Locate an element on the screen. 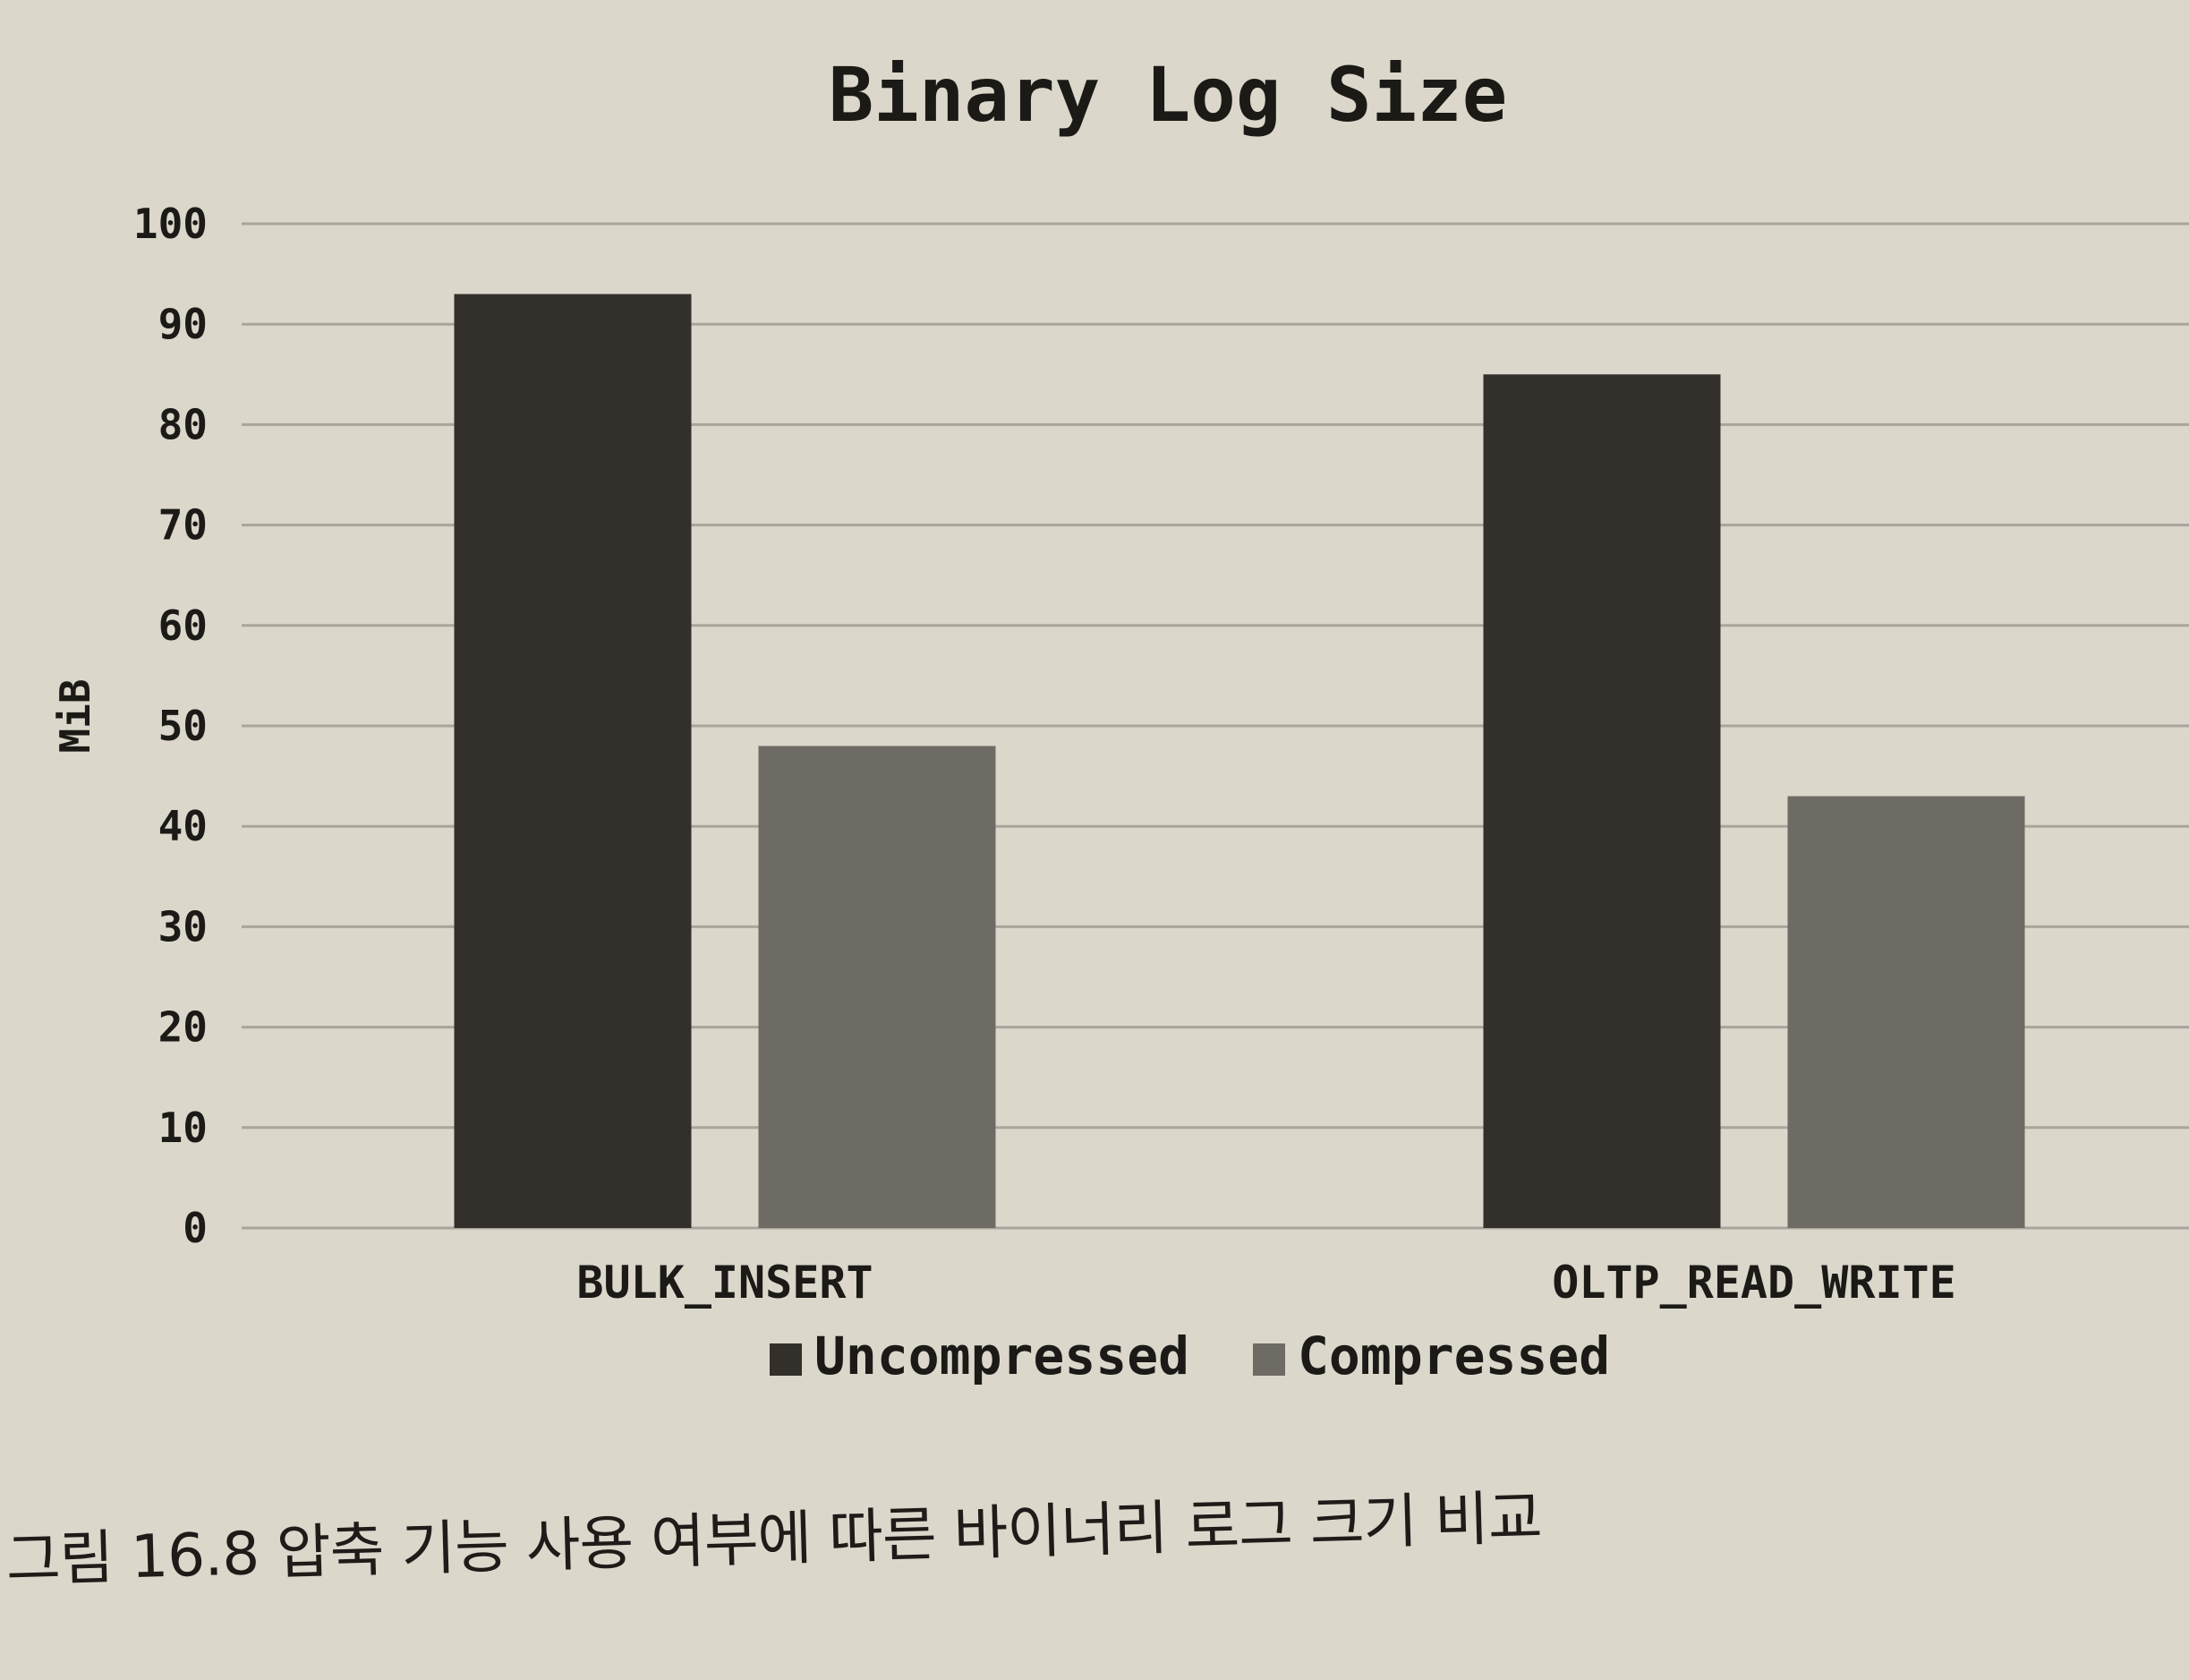 This screenshot has width=2189, height=1680. y-tick-label: 70 is located at coordinates (183, 525).